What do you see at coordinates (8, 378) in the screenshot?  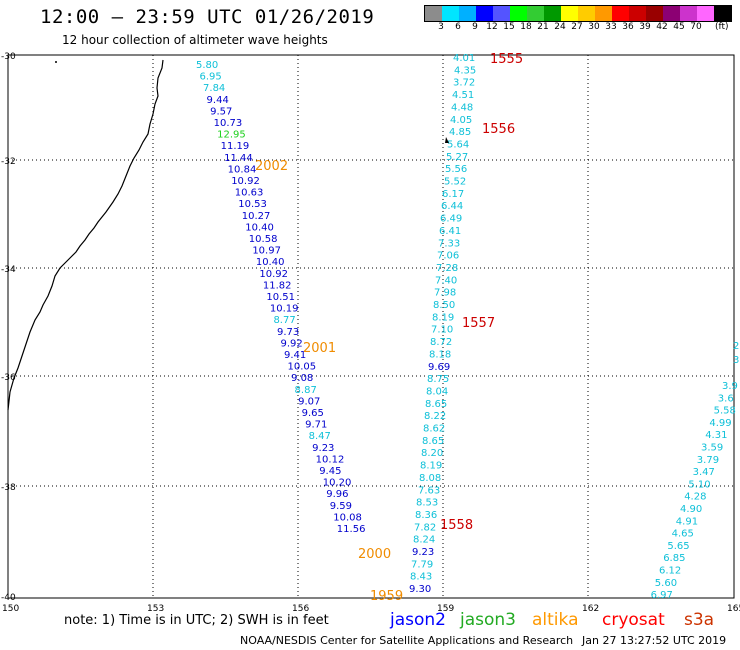 I see `lat-tick-label: -36` at bounding box center [8, 378].